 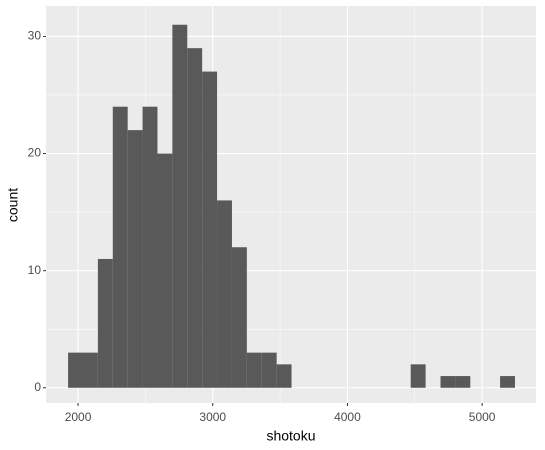 I want to click on x-tick-label: 5000, so click(x=482, y=417).